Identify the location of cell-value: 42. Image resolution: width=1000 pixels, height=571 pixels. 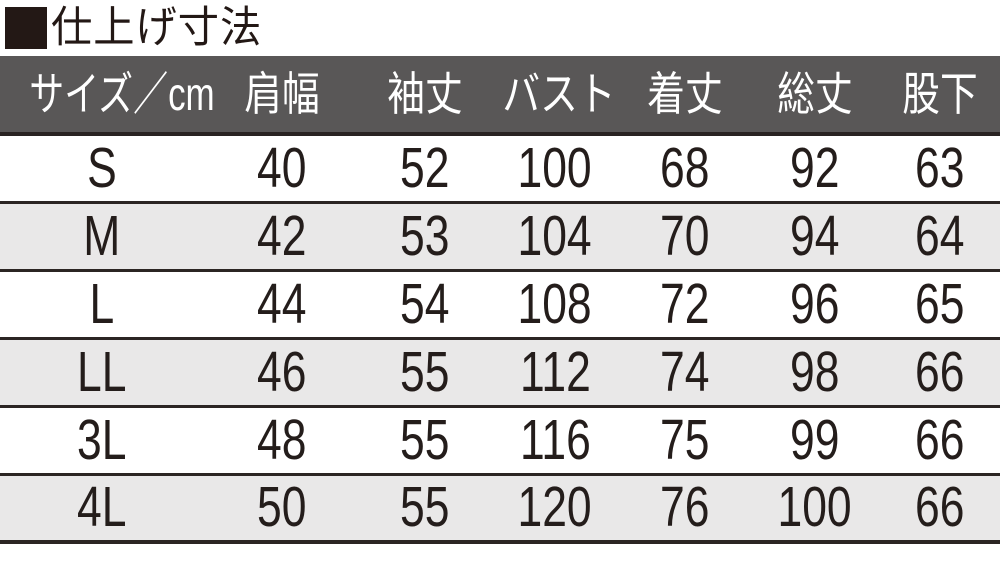
(282, 235).